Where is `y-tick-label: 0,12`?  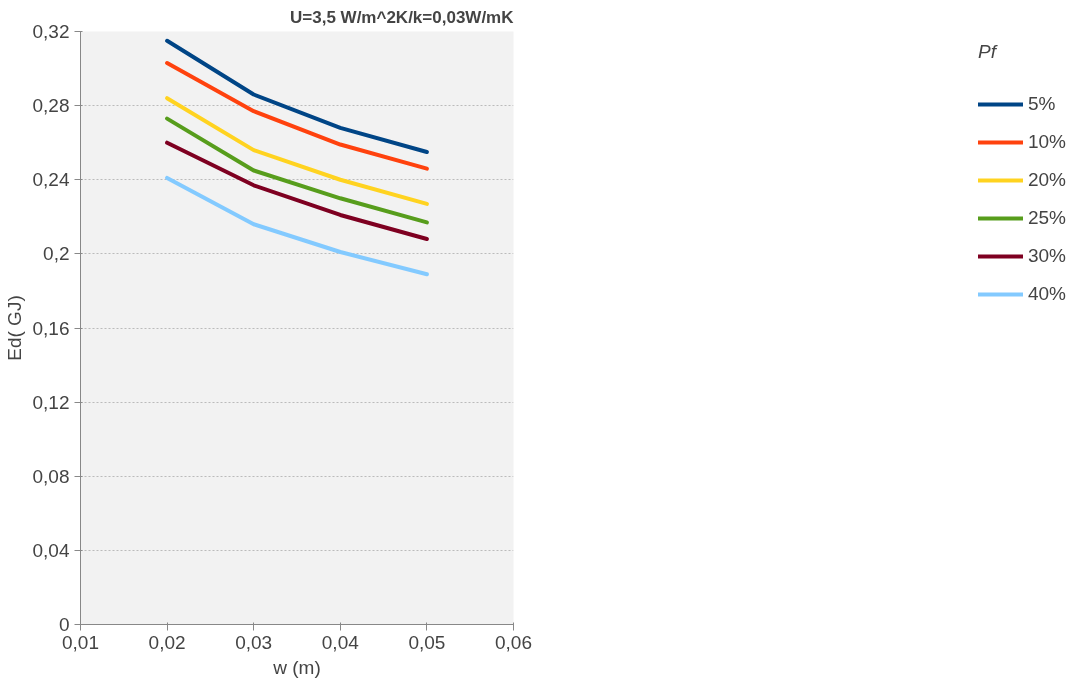
y-tick-label: 0,12 is located at coordinates (51, 402).